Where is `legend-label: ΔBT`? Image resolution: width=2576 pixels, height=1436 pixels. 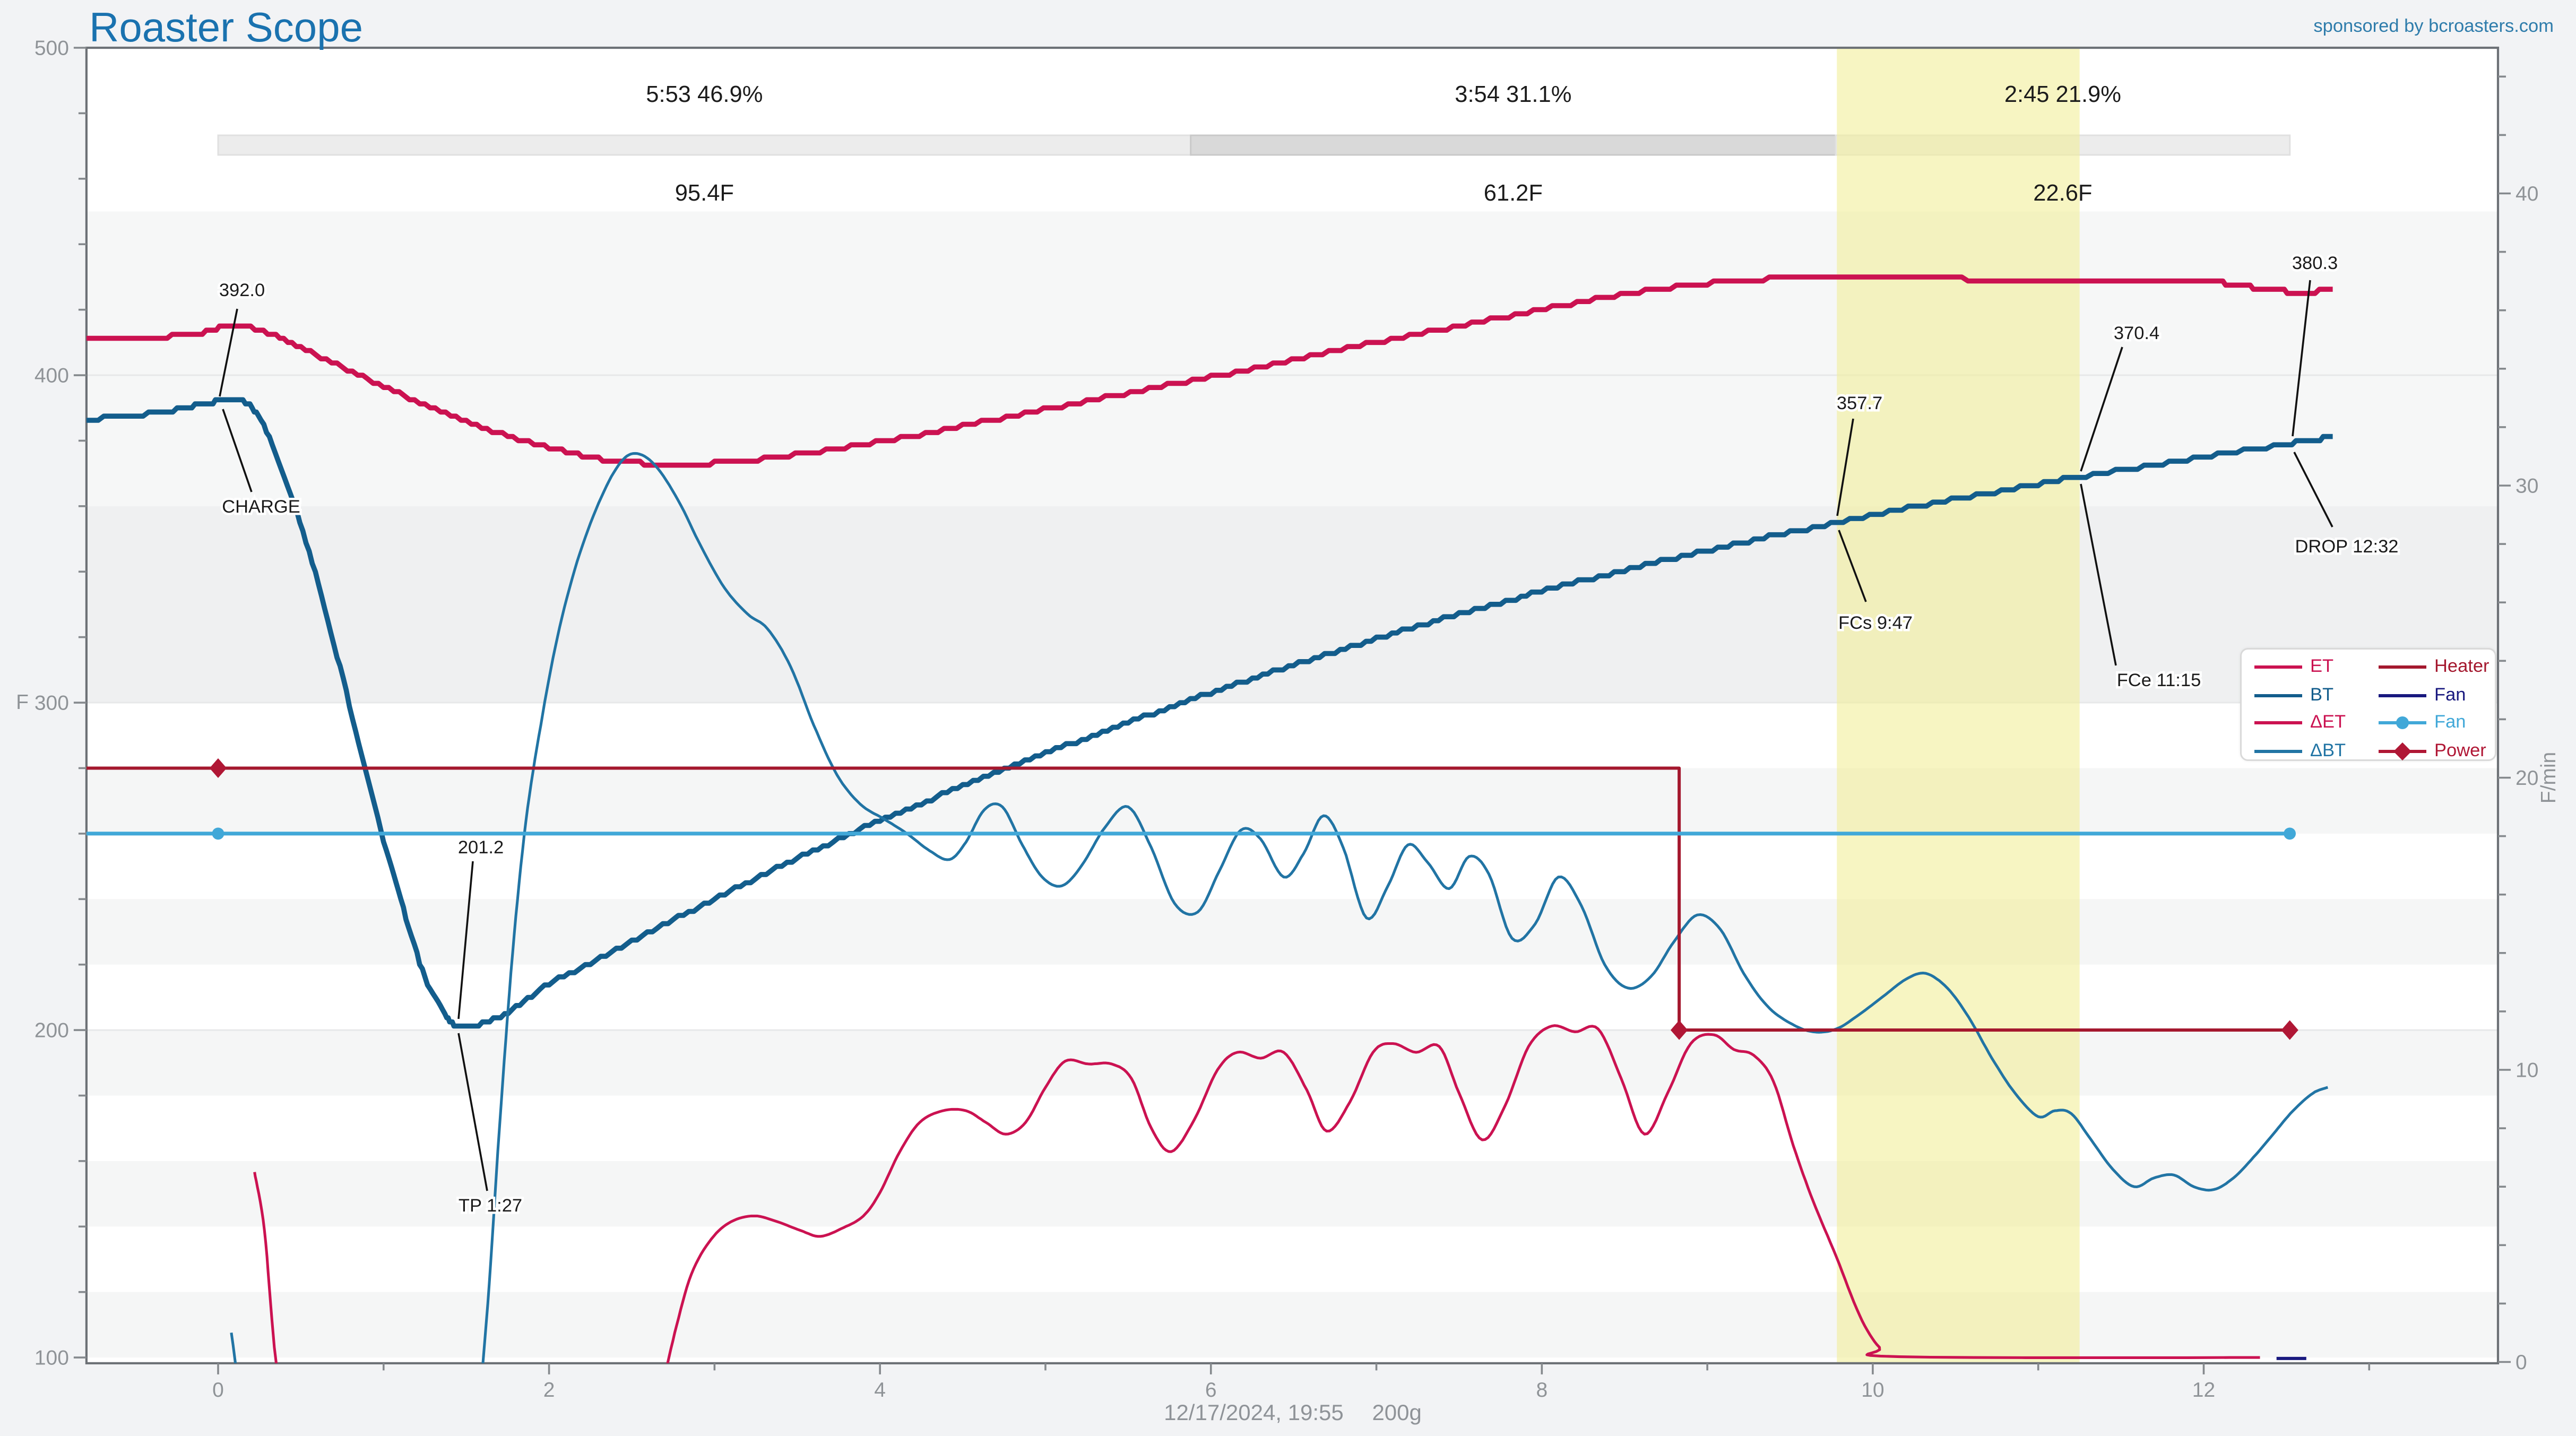
legend-label: ΔBT is located at coordinates (2328, 750).